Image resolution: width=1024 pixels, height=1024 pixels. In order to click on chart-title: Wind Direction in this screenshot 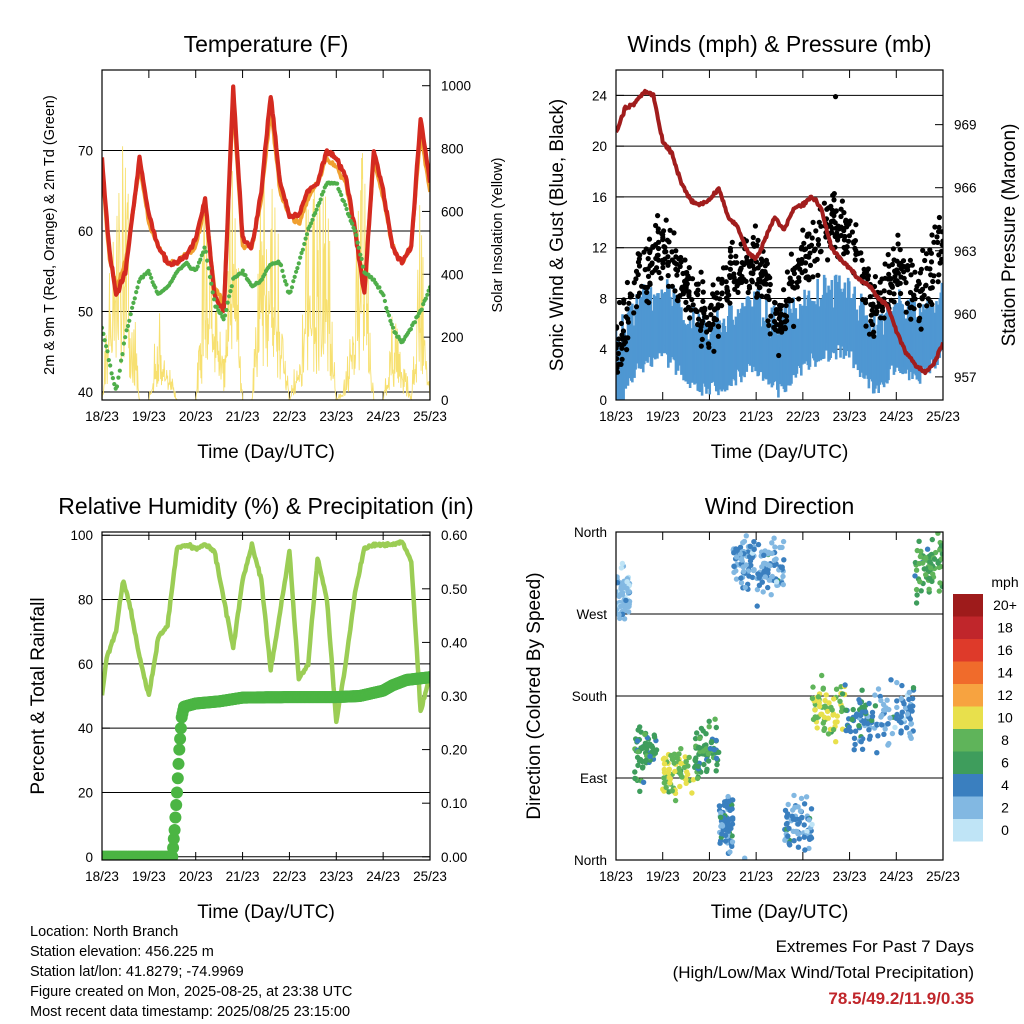, I will do `click(780, 506)`.